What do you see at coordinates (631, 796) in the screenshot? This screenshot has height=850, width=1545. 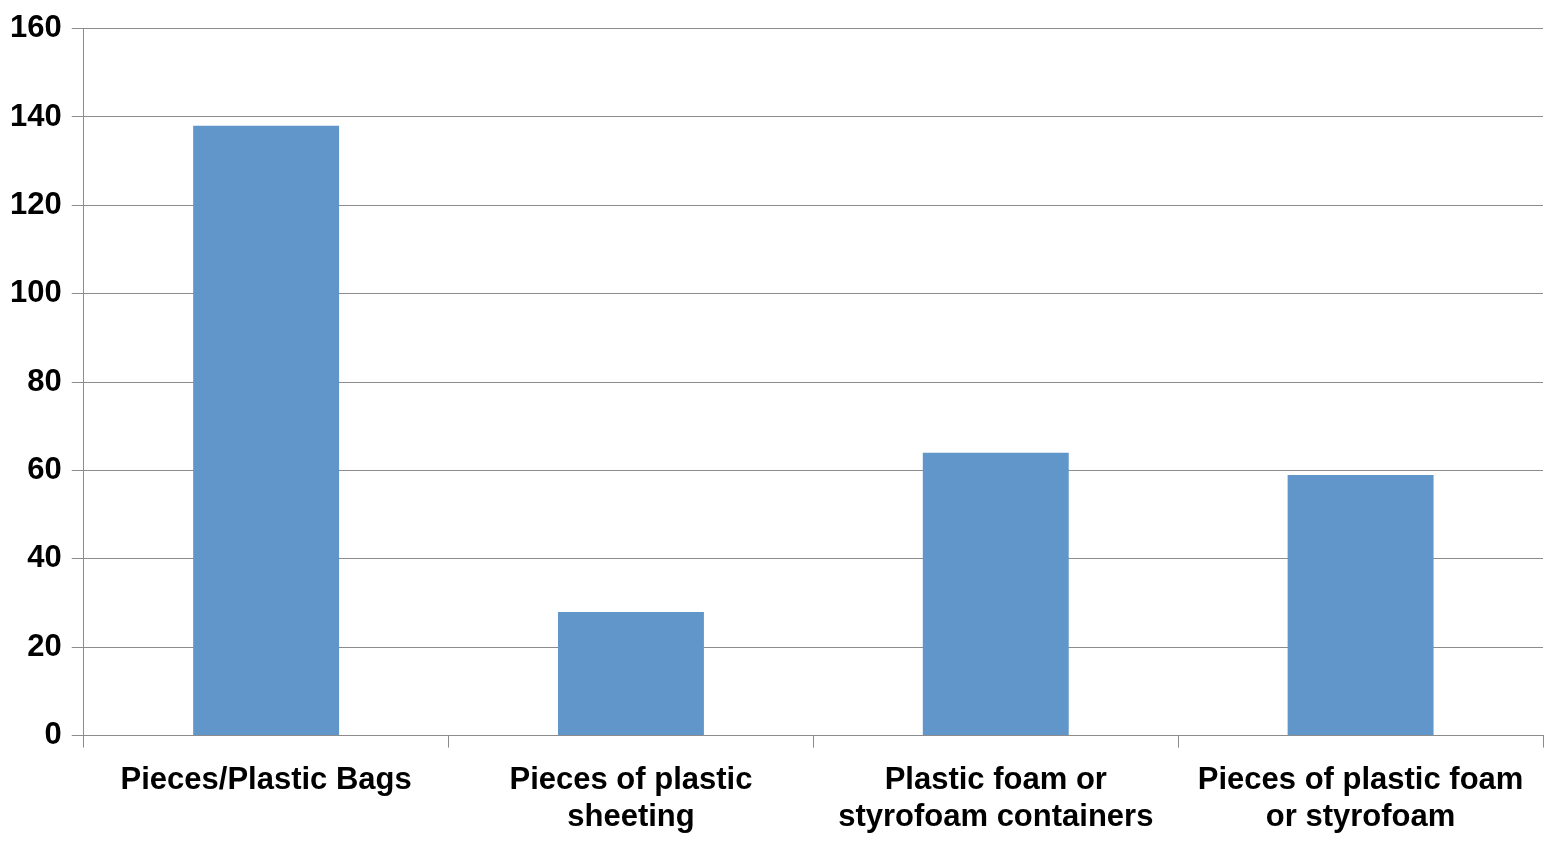 I see `x-tick-label: Pieces of plastic sheeting` at bounding box center [631, 796].